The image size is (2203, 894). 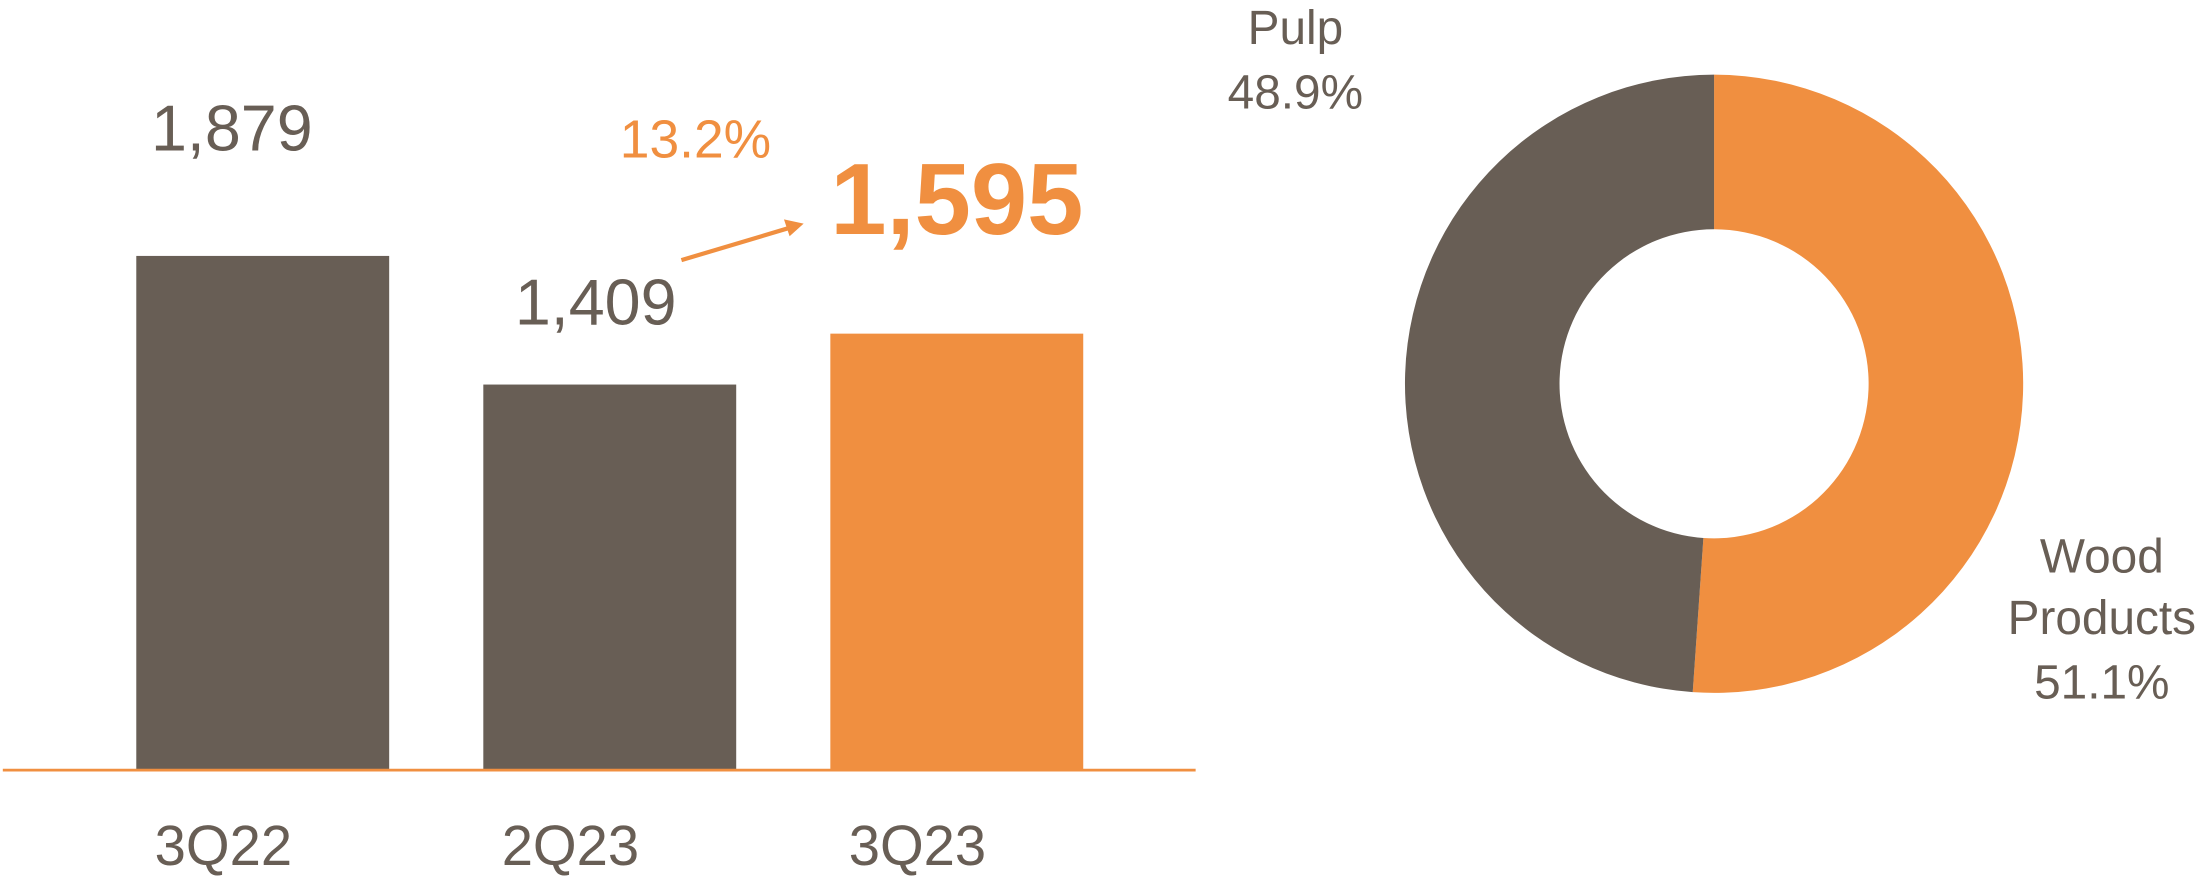 I want to click on arrow-head, so click(x=793, y=228).